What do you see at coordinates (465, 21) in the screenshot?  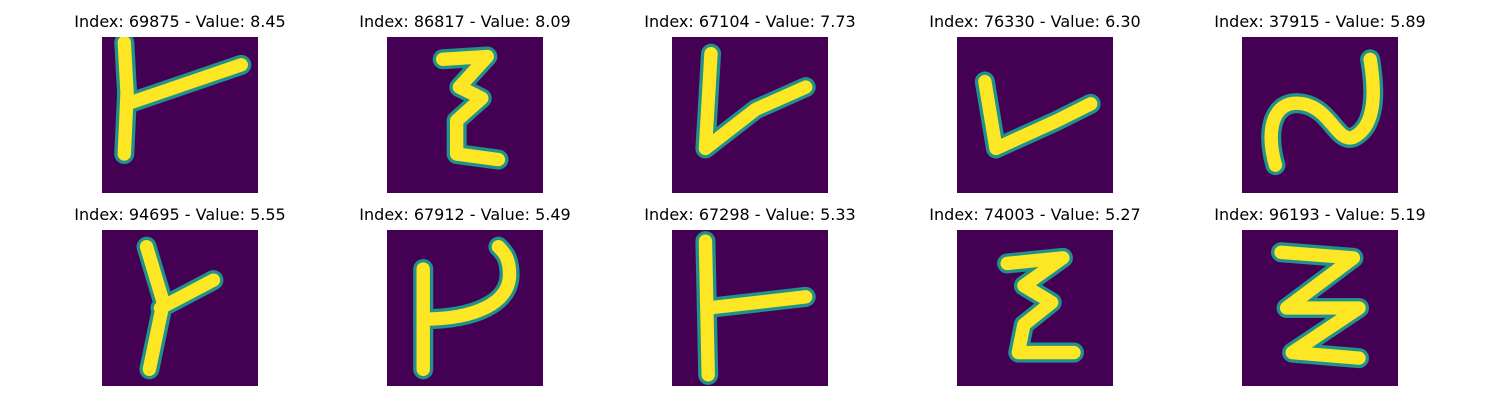 I see `panel-title: Index: 86817 - Value: 8.09` at bounding box center [465, 21].